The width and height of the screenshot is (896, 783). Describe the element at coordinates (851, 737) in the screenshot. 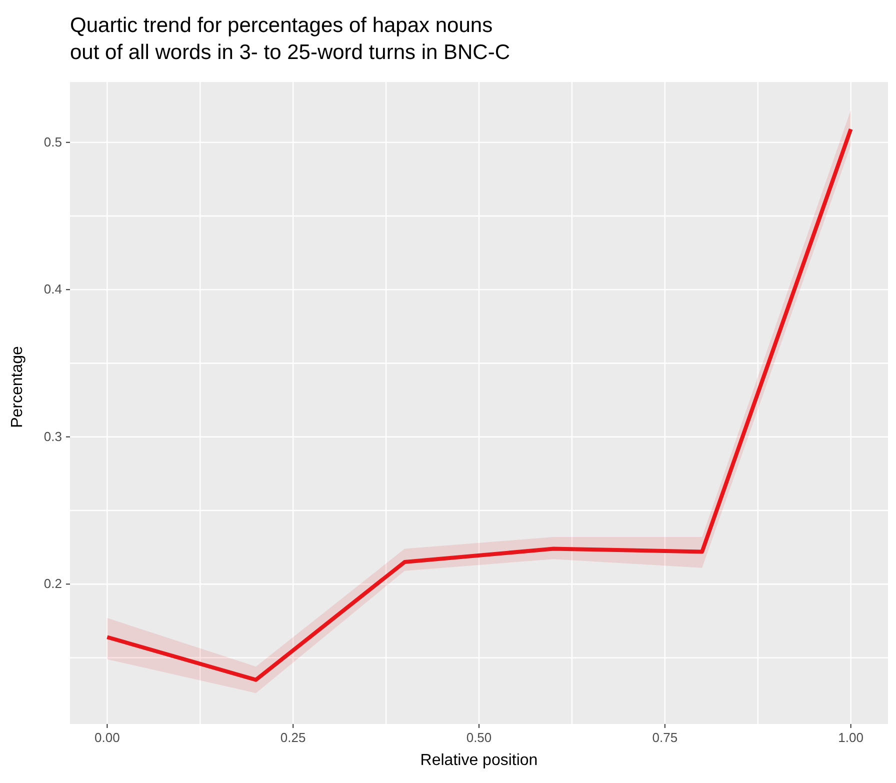

I see `x-tick-label: 1.00` at that location.